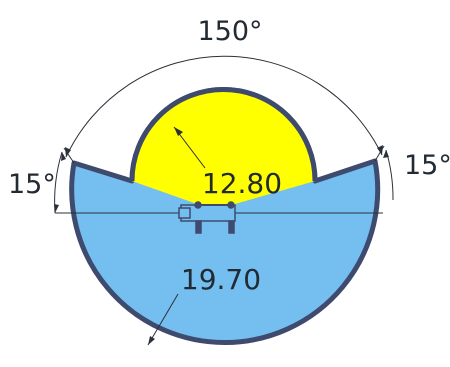  Describe the element at coordinates (207, 217) in the screenshot. I see `vehicle-icon` at that location.